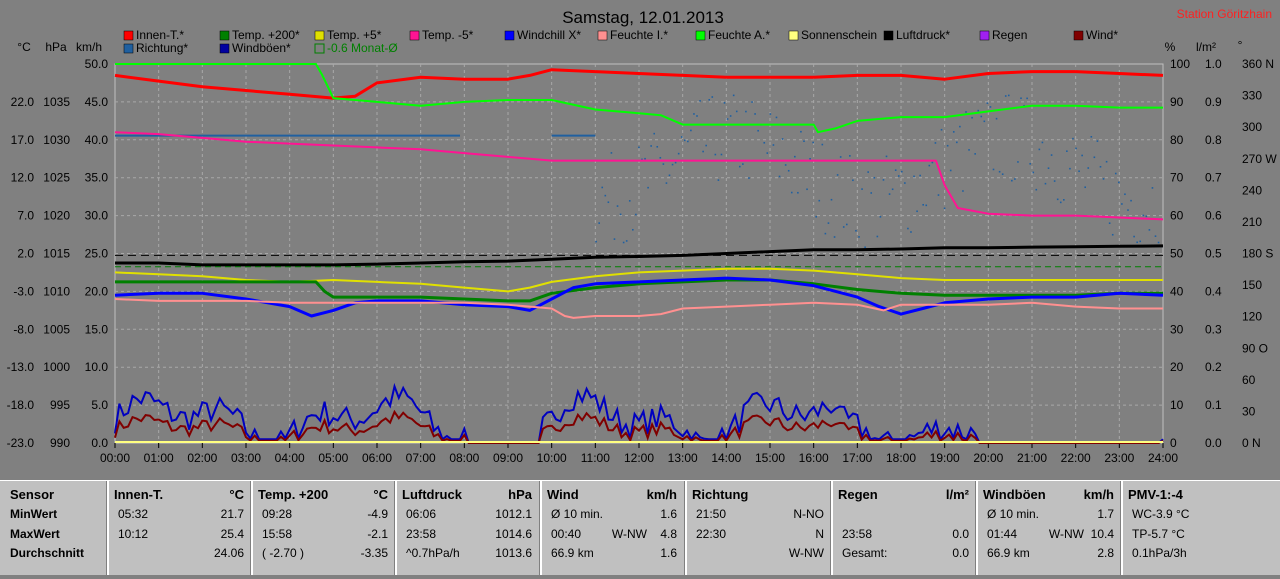 The image size is (1280, 579). What do you see at coordinates (1213, 178) in the screenshot?
I see `y-tick-rain: 0.7` at bounding box center [1213, 178].